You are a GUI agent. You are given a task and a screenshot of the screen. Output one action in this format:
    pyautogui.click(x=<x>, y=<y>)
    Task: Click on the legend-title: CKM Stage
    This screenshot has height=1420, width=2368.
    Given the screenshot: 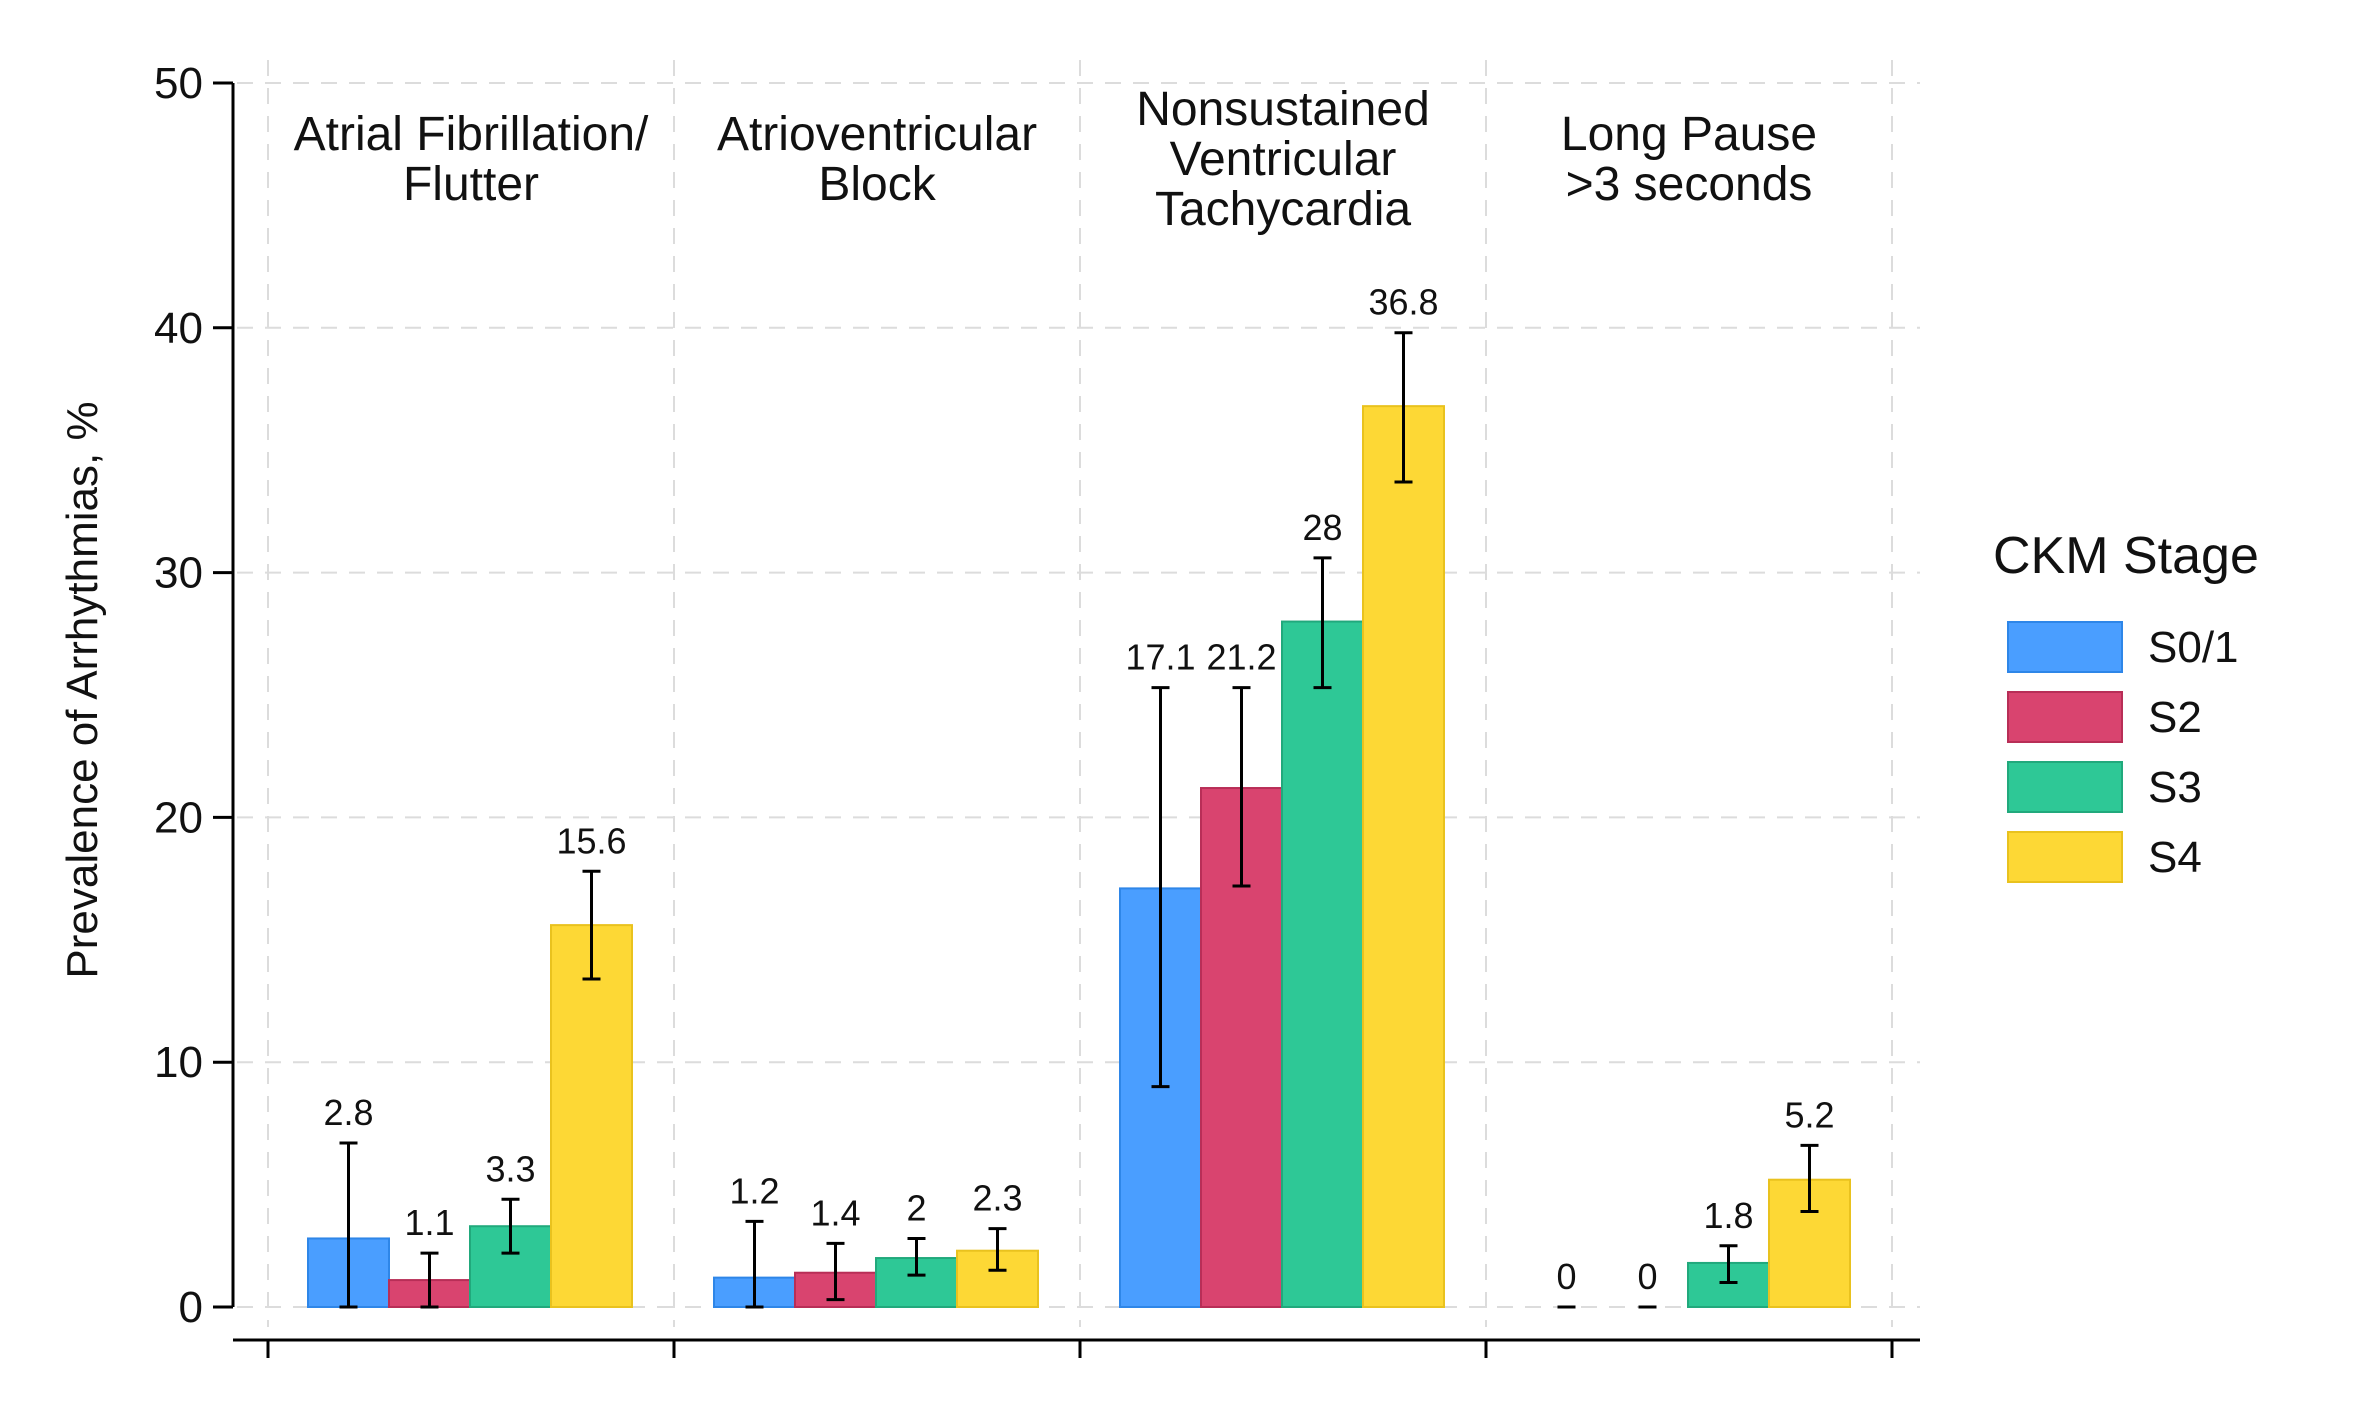 What is the action you would take?
    pyautogui.click(x=2126, y=556)
    